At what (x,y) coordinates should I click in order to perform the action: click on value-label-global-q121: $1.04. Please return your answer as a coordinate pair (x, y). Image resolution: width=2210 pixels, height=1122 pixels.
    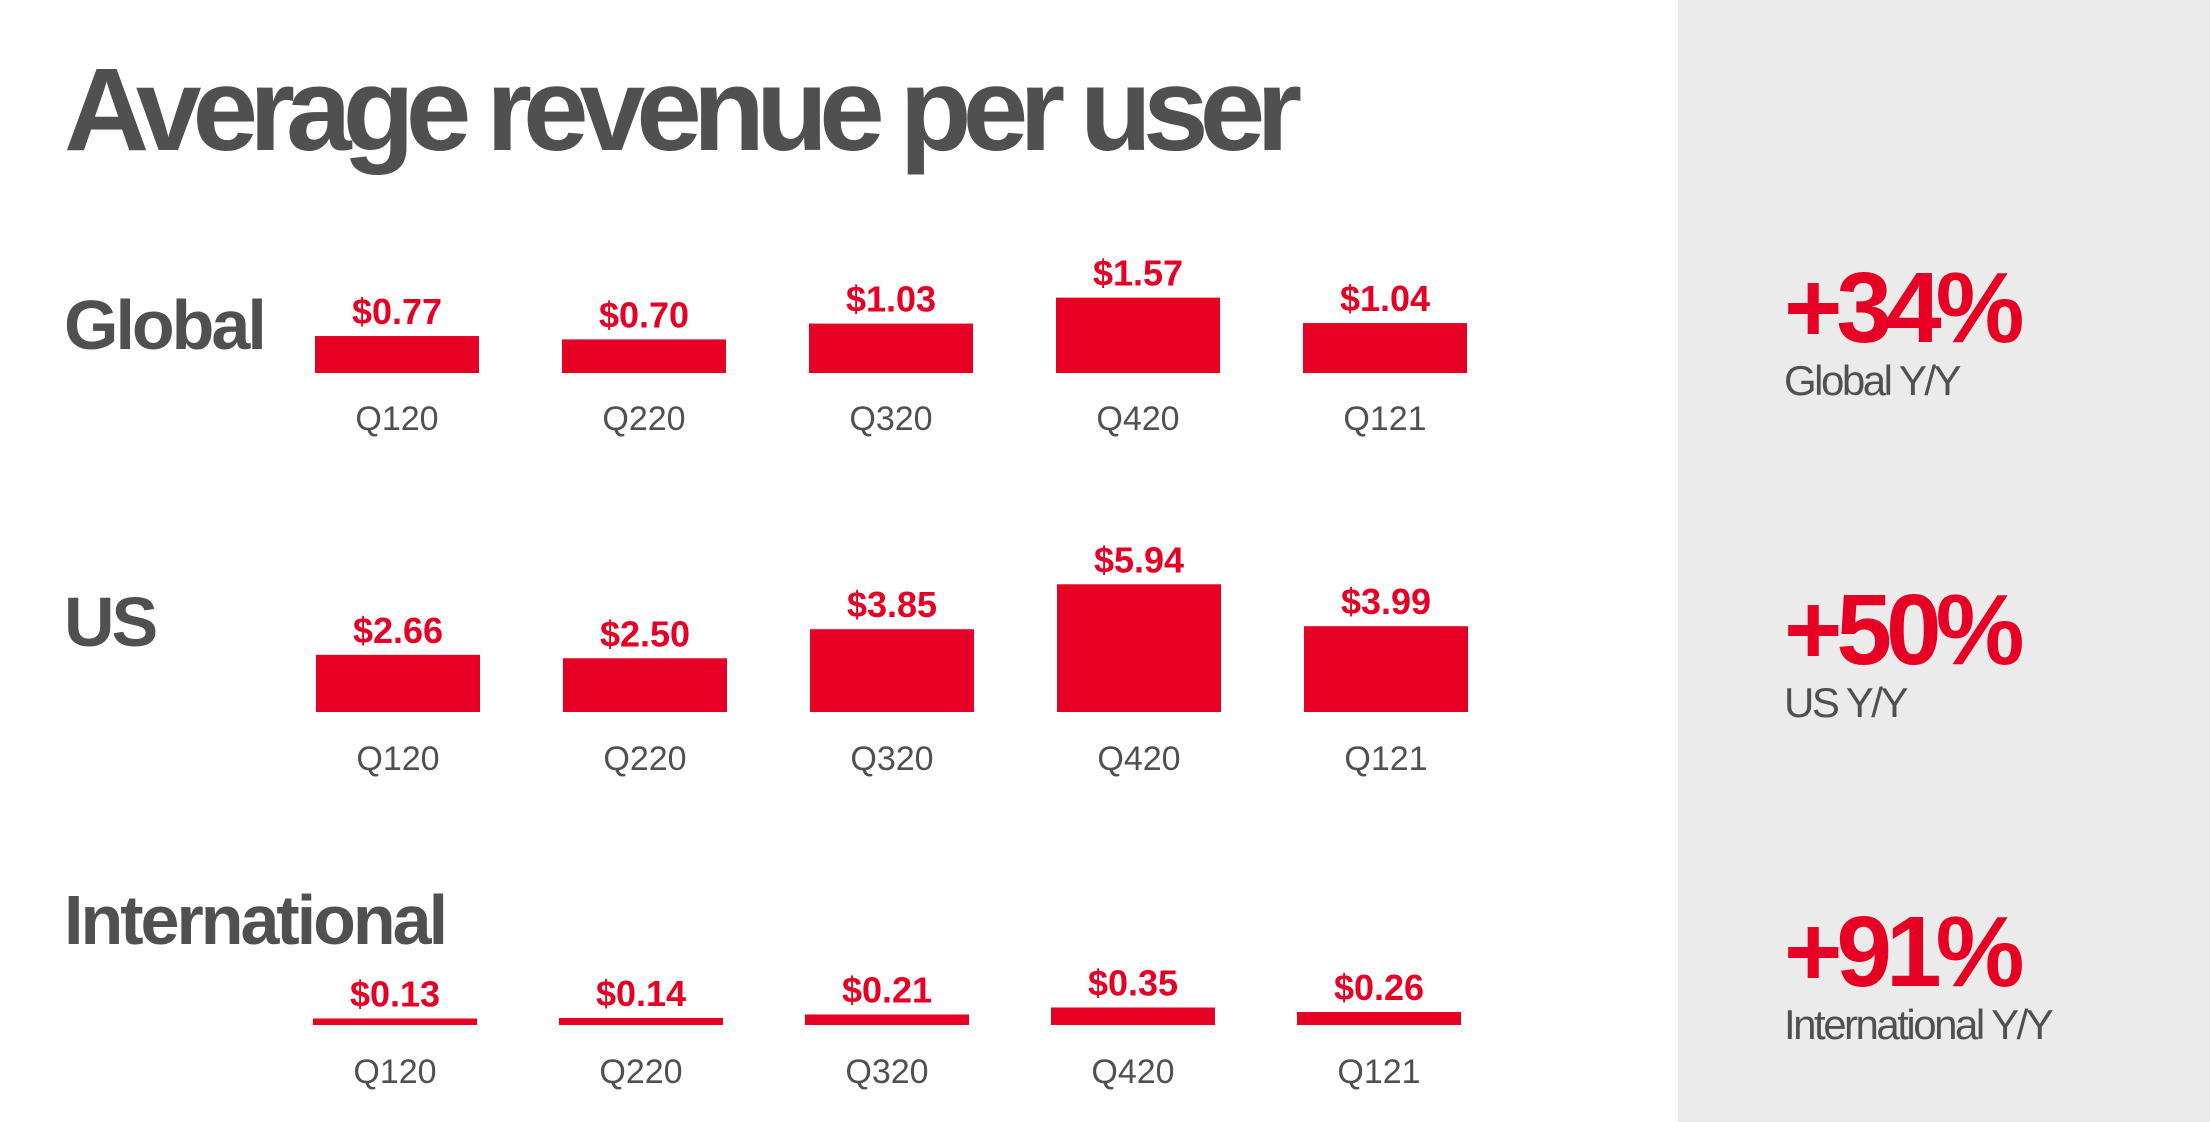
    Looking at the image, I should click on (1385, 298).